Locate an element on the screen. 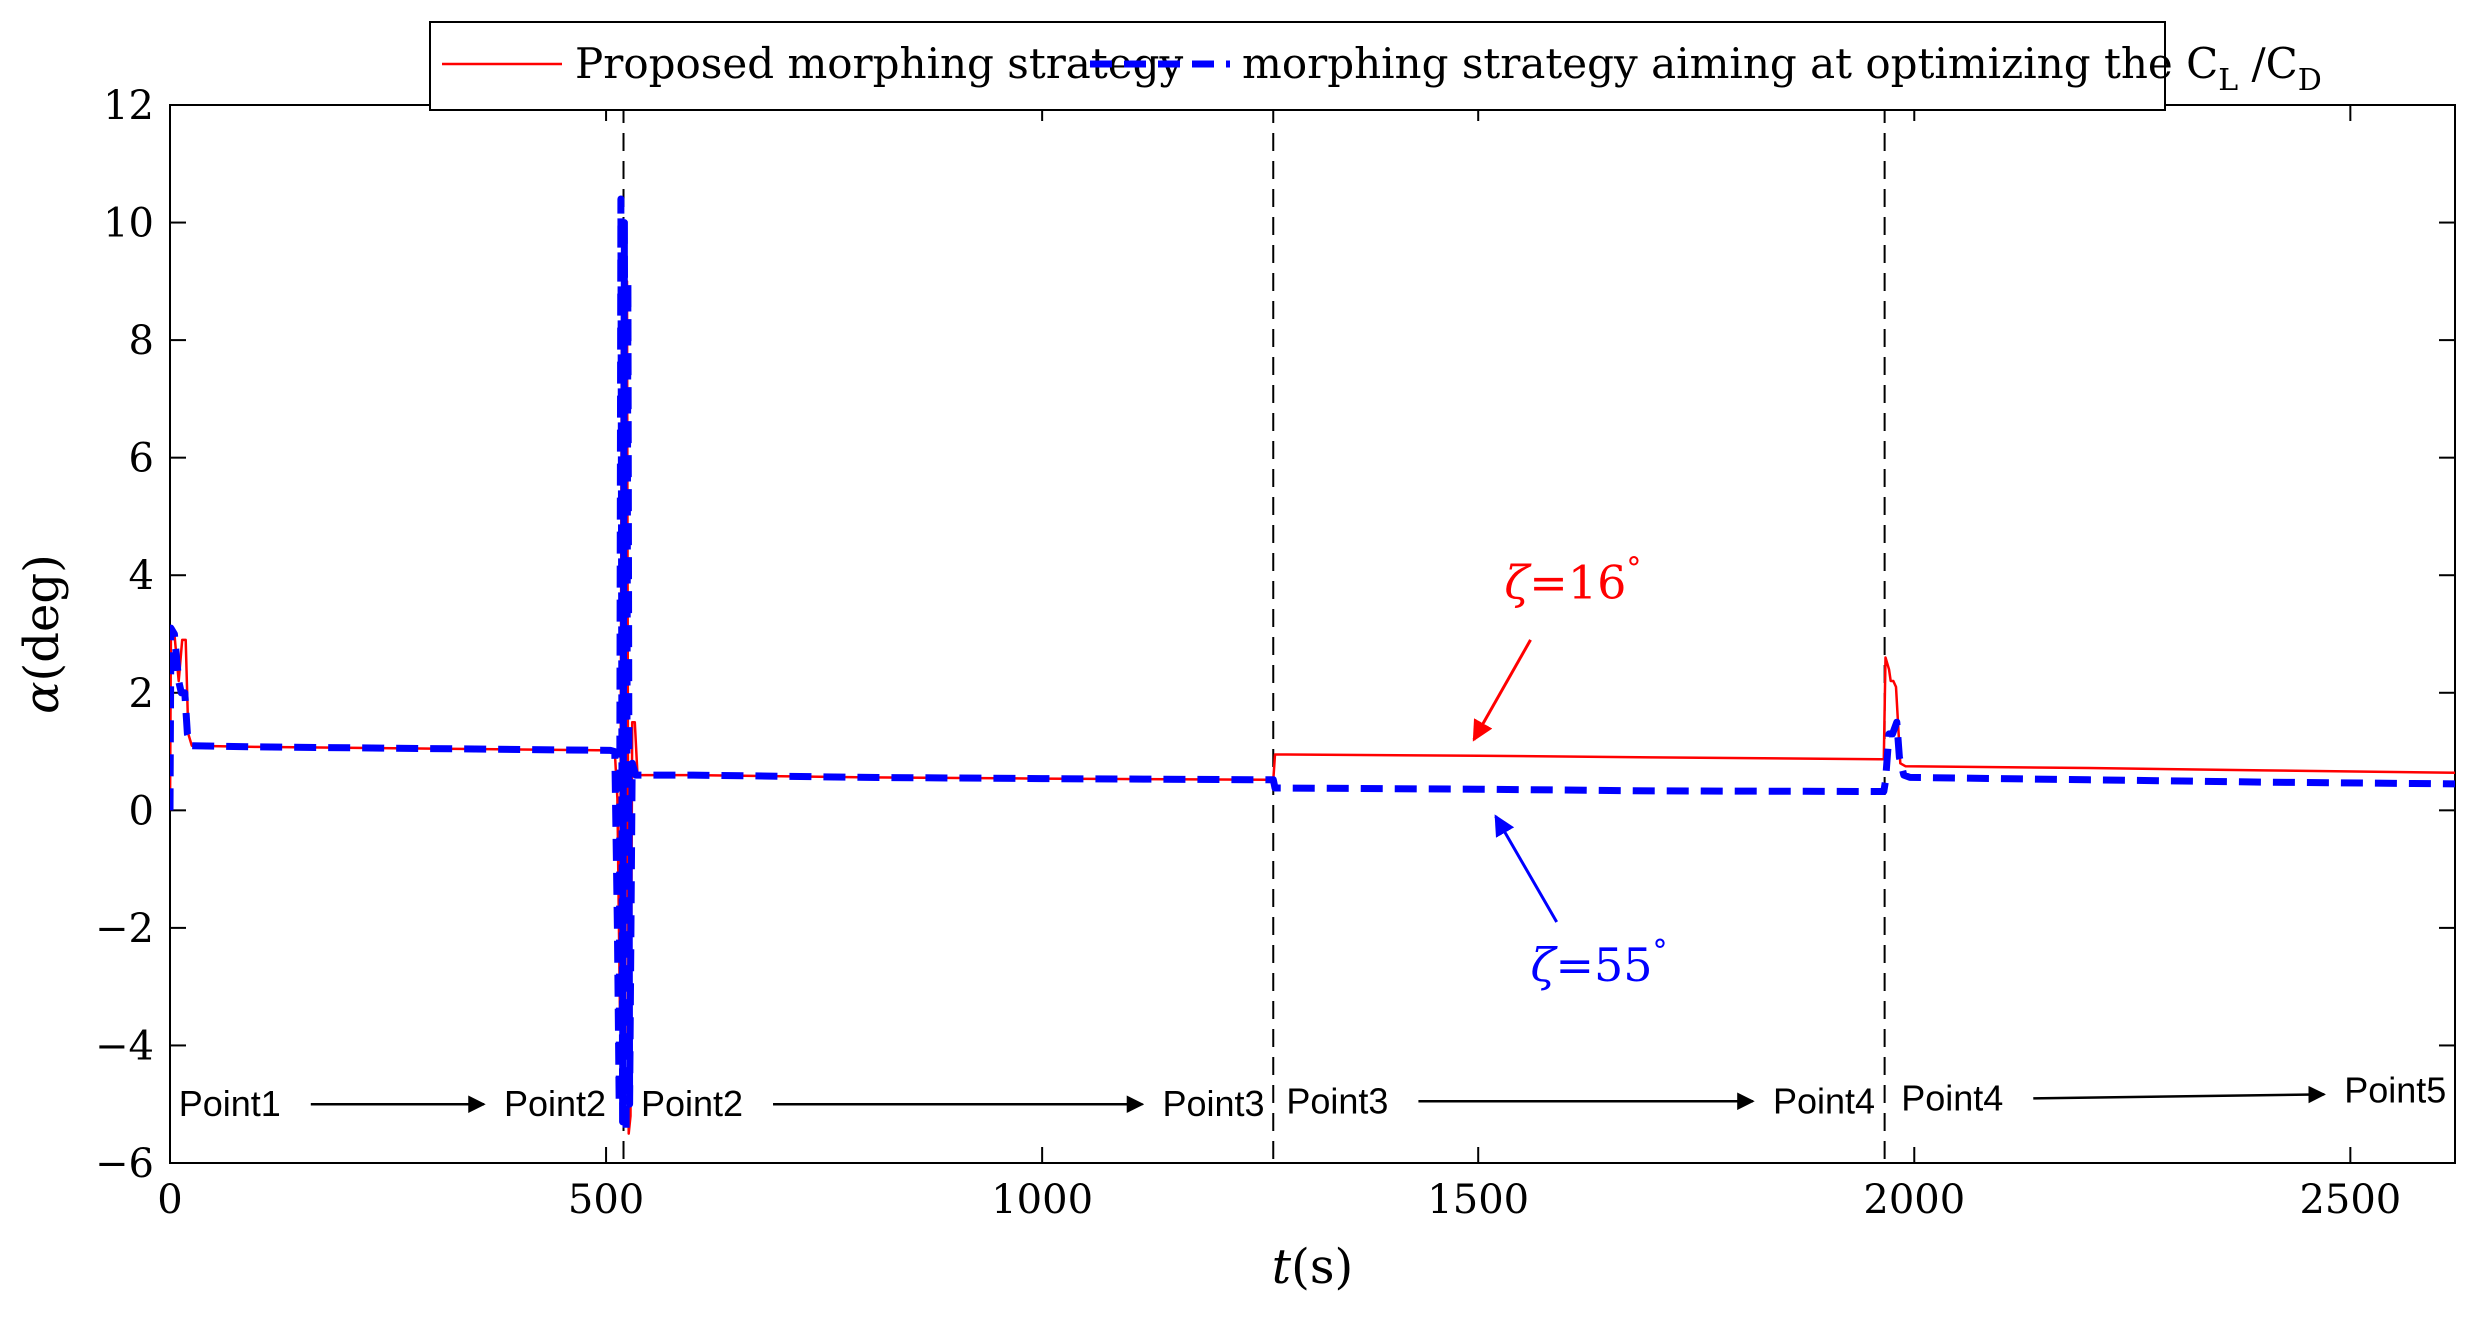 Image resolution: width=2492 pixels, height=1318 pixels. y-tick-label: 6 is located at coordinates (141, 459).